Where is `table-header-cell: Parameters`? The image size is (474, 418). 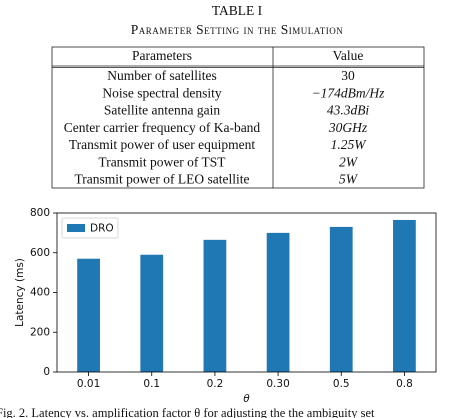
table-header-cell: Parameters is located at coordinates (162, 55).